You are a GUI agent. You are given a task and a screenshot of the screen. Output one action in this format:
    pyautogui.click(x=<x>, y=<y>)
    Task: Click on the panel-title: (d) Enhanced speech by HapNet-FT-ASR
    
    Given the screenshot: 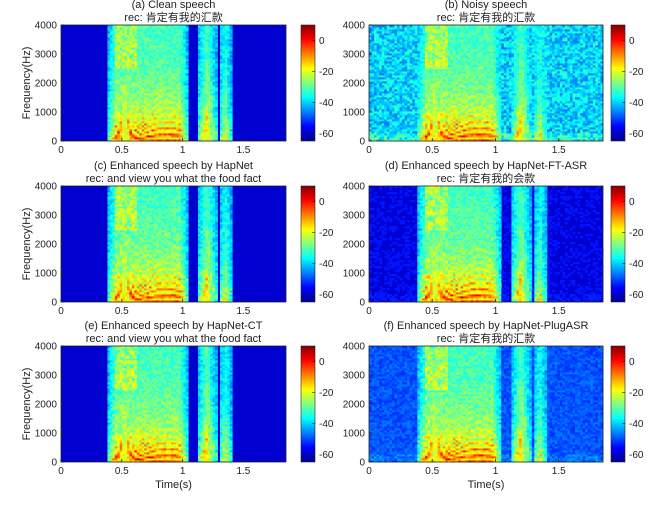 What is the action you would take?
    pyautogui.click(x=486, y=166)
    